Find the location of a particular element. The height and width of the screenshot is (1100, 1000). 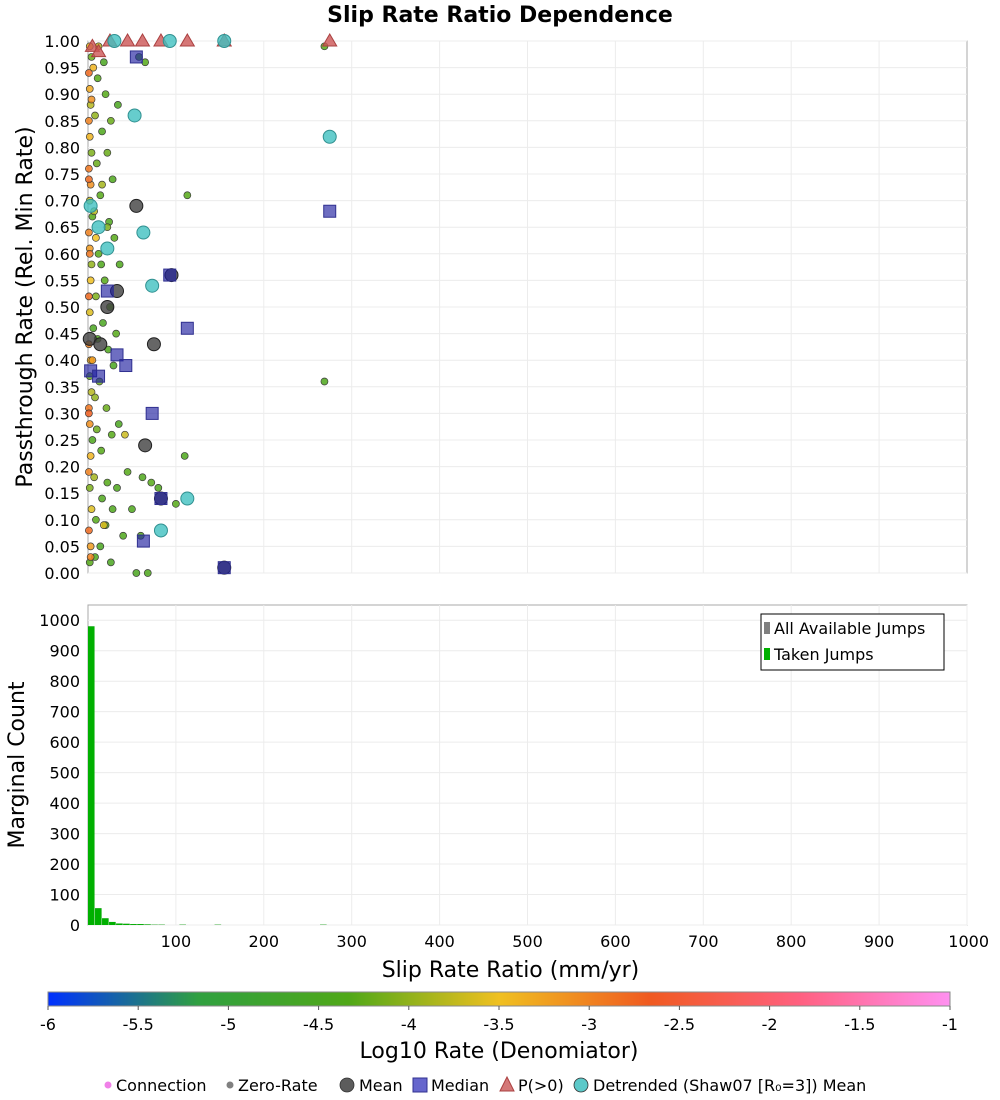

scatter-y-tick-label: 0.30 is located at coordinates (62, 413).